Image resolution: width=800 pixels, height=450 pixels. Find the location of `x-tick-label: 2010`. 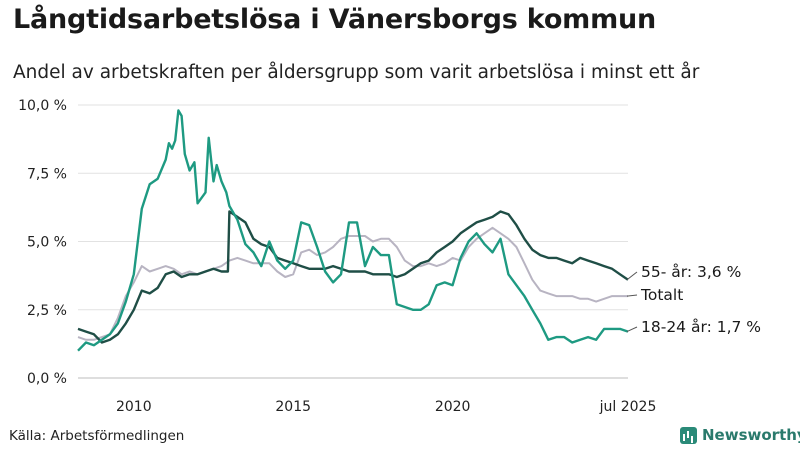

x-tick-label: 2010 is located at coordinates (134, 407).